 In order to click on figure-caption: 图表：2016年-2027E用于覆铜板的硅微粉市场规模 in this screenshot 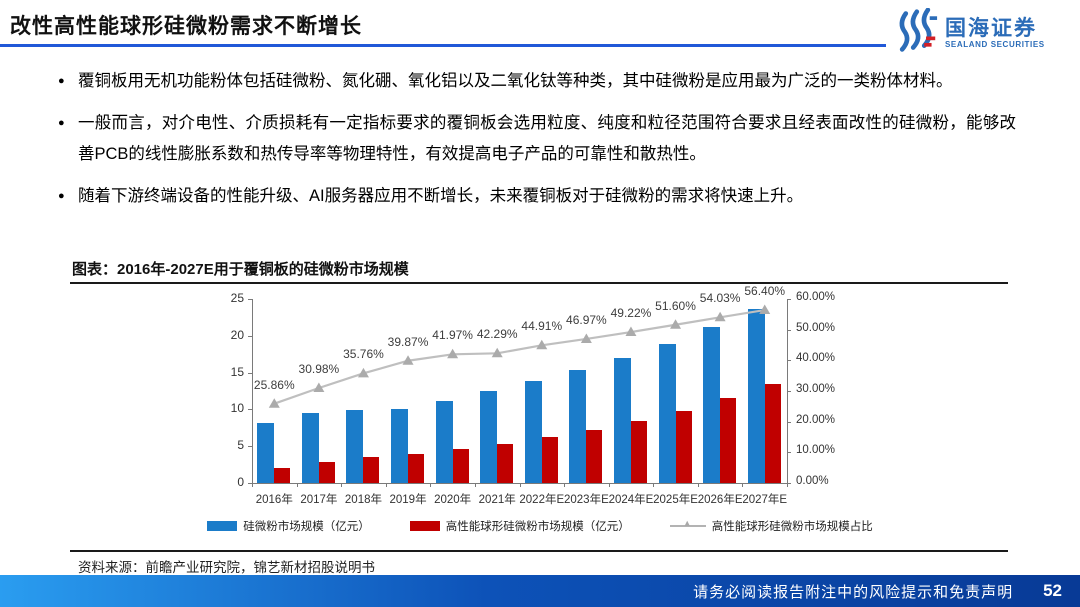, I will do `click(240, 269)`.